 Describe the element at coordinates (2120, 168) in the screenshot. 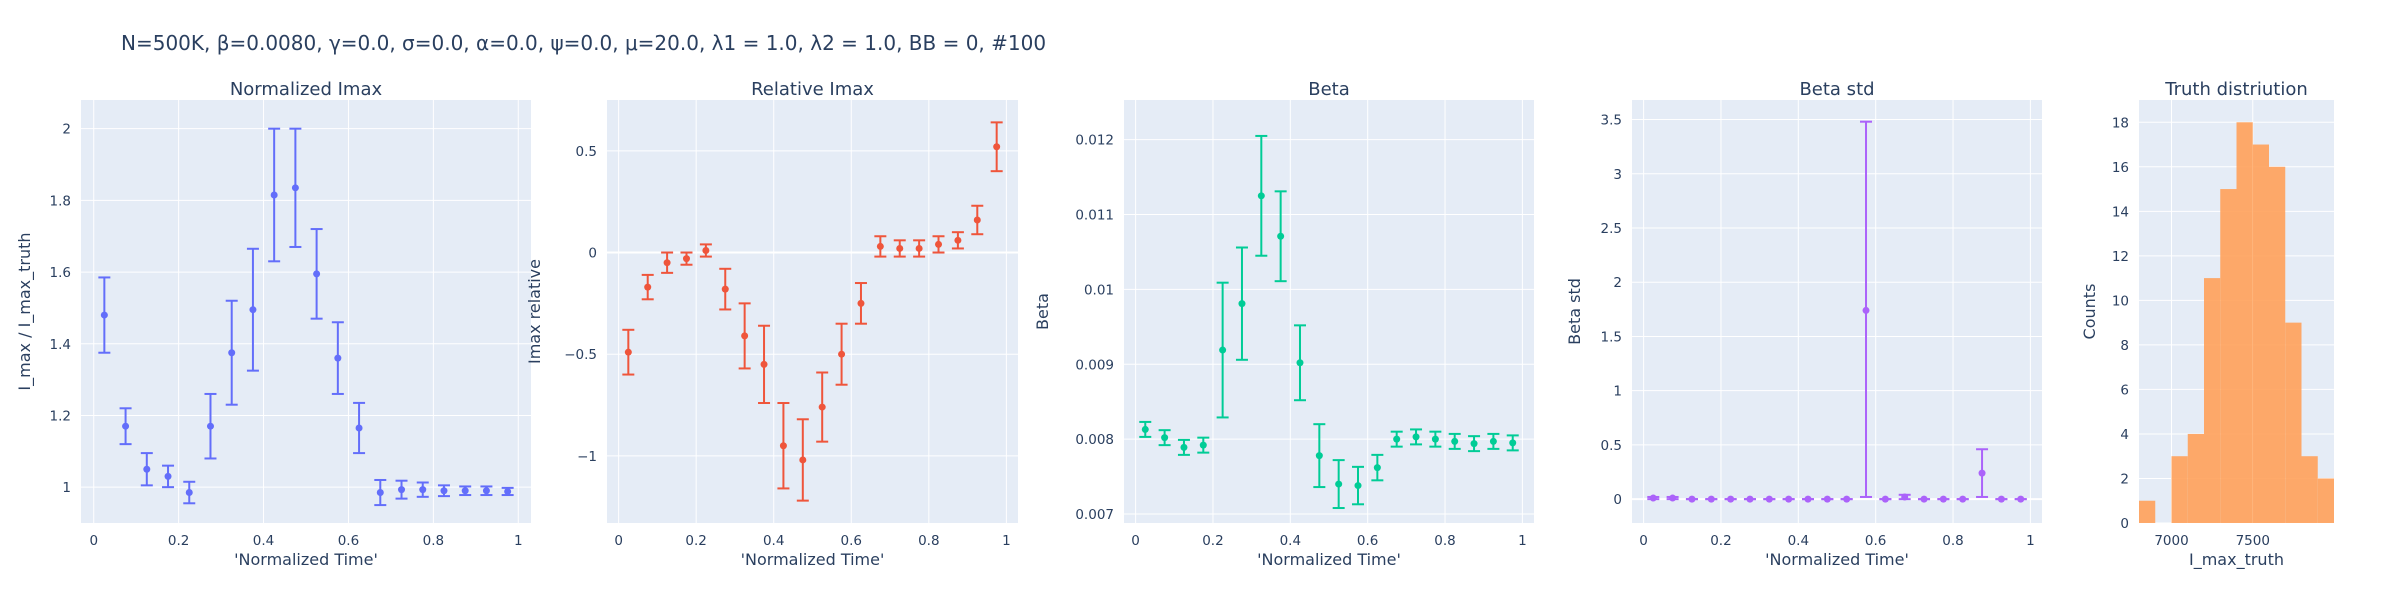

I see `y-tick-label: 16` at that location.